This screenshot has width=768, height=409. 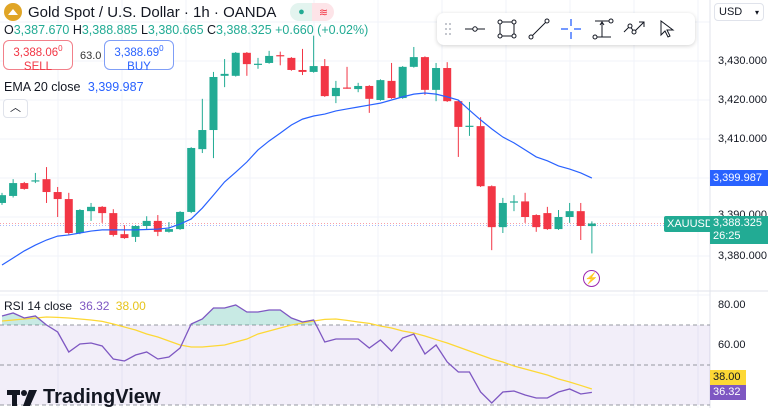 What do you see at coordinates (15, 108) in the screenshot?
I see `collapse-legend-button: ︿` at bounding box center [15, 108].